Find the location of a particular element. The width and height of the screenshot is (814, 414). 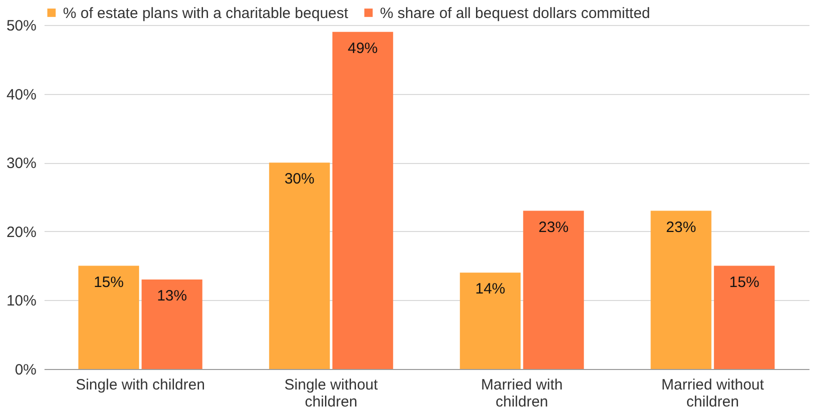

x-tick-label: Married with children is located at coordinates (522, 393).